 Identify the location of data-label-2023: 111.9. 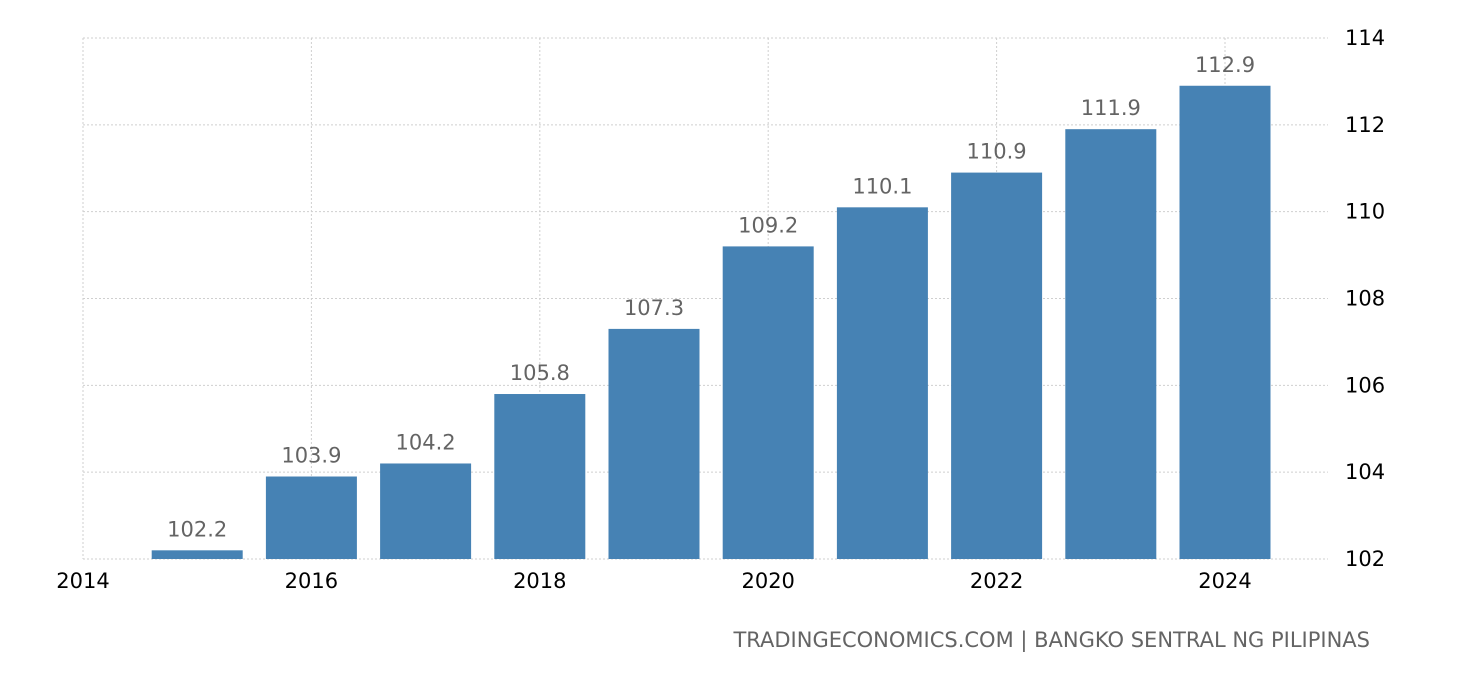
(1111, 108).